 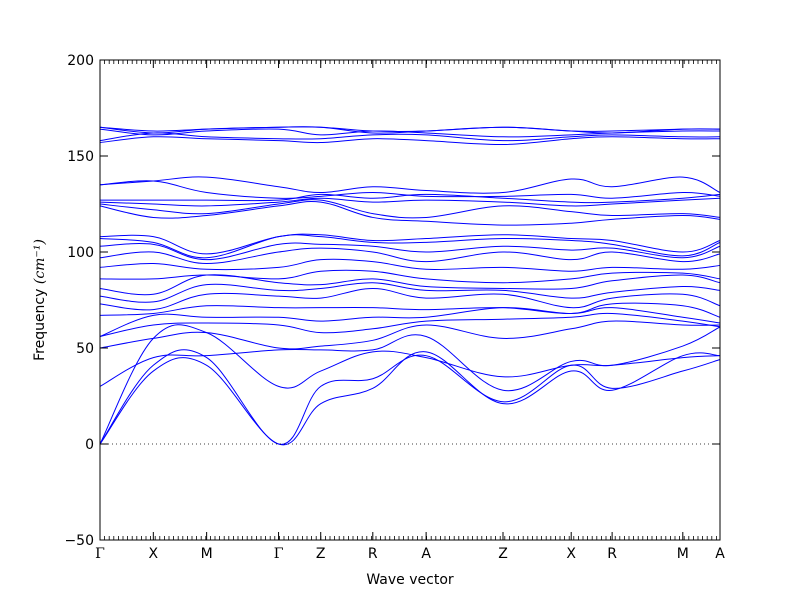 What do you see at coordinates (79, 541) in the screenshot?
I see `y-tick-label: −50` at bounding box center [79, 541].